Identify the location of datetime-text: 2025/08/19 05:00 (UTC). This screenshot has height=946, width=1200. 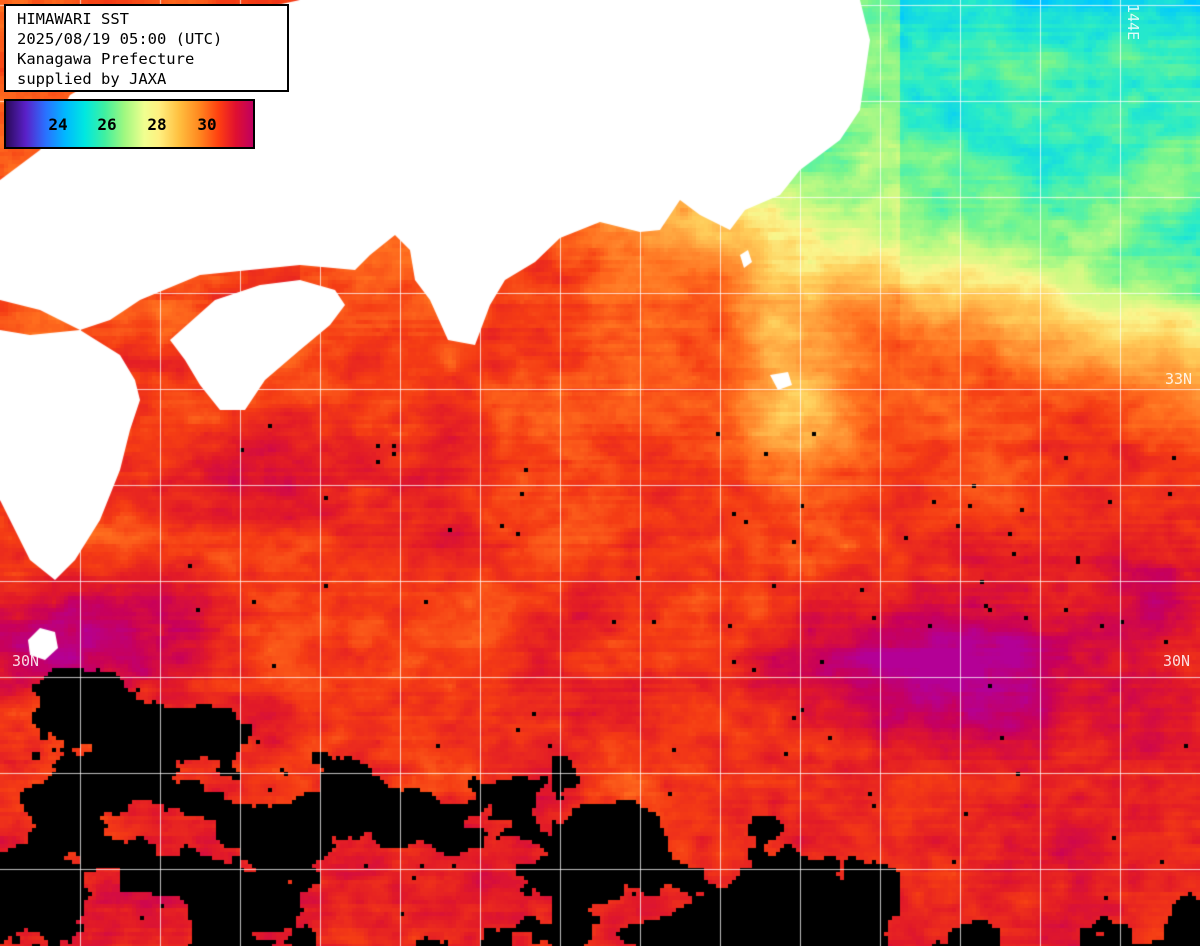
(120, 39).